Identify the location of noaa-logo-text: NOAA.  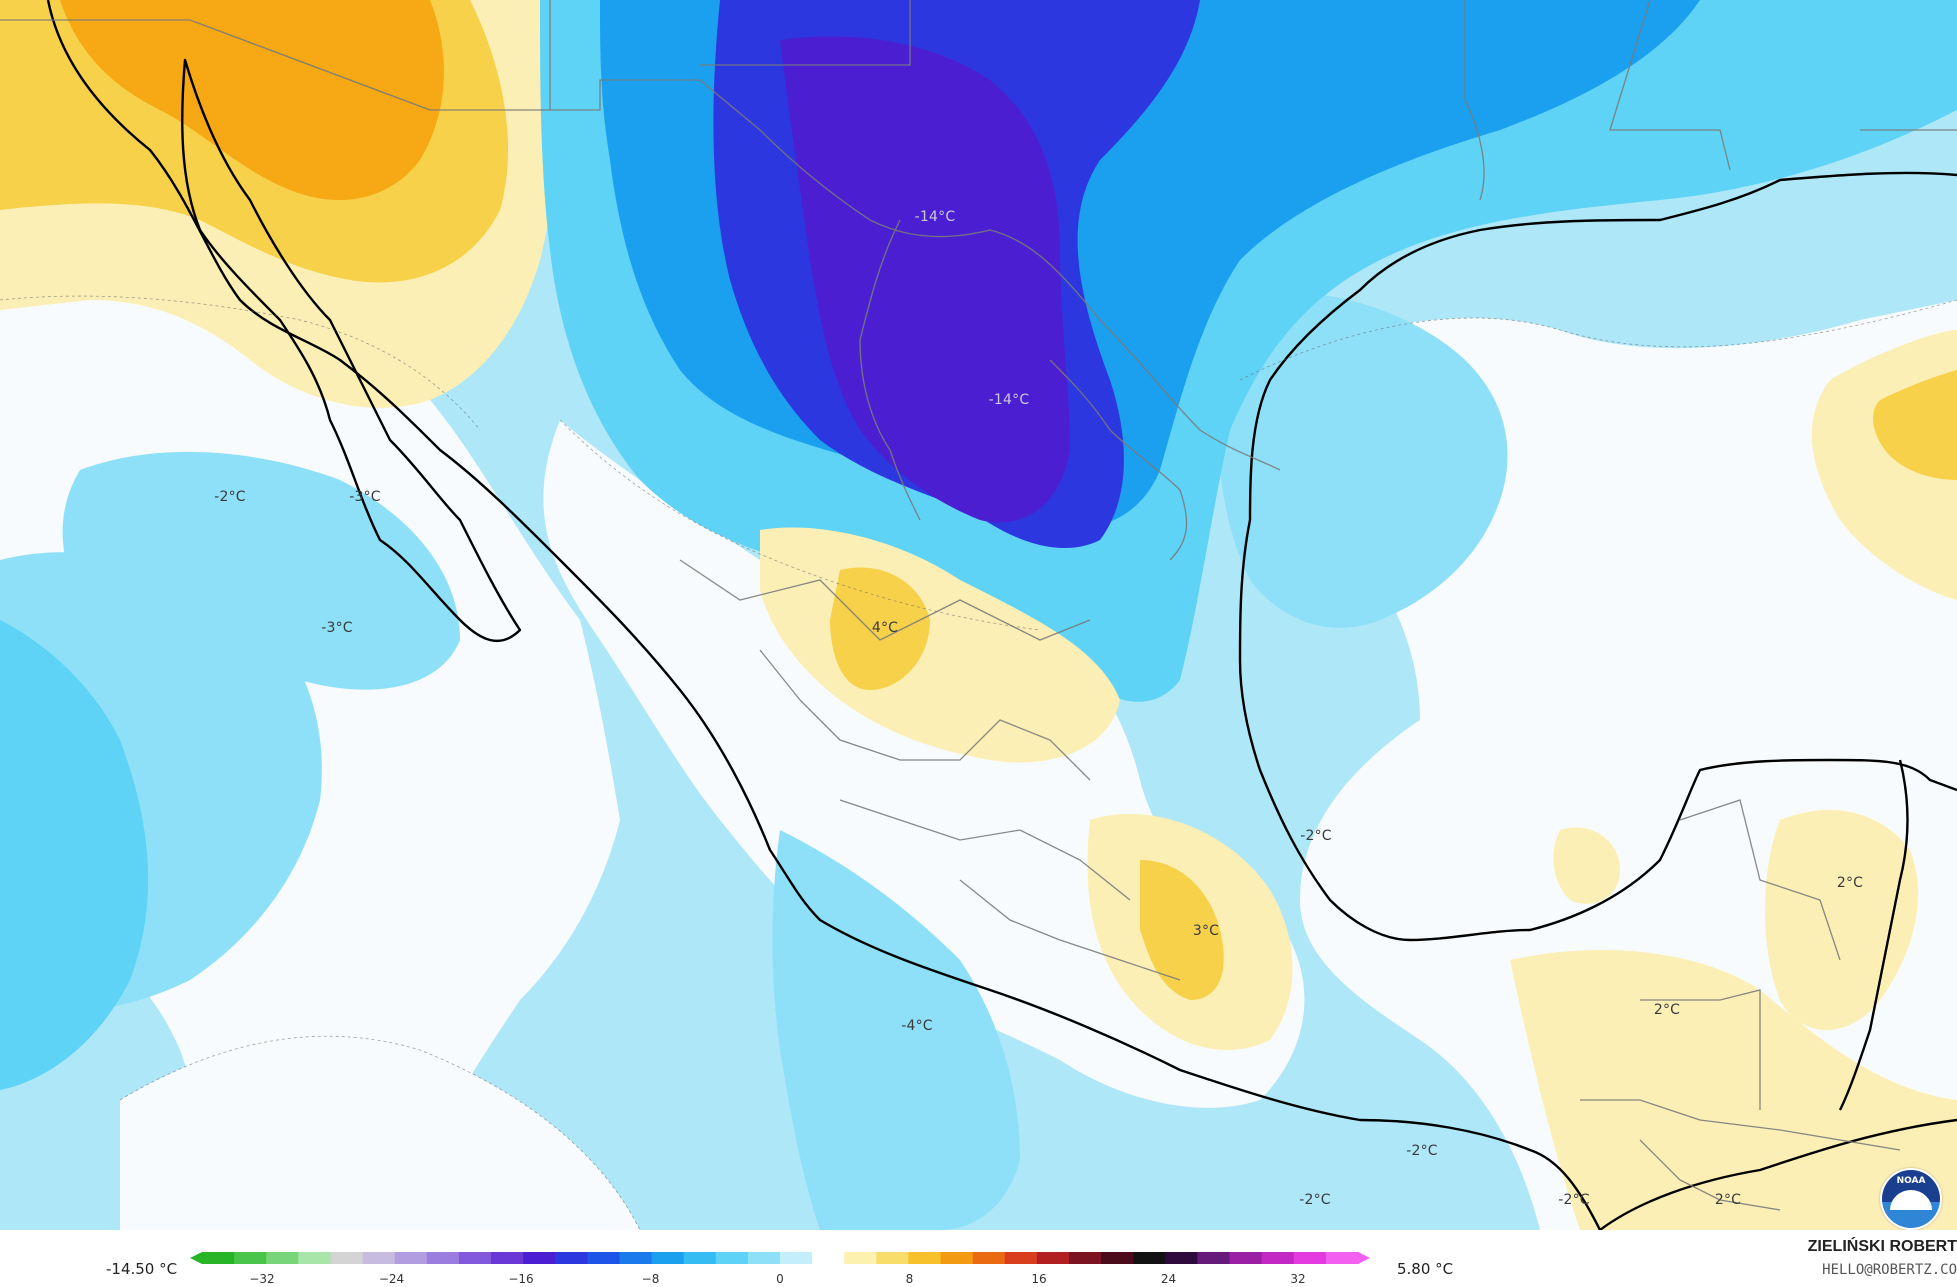
(1911, 1181).